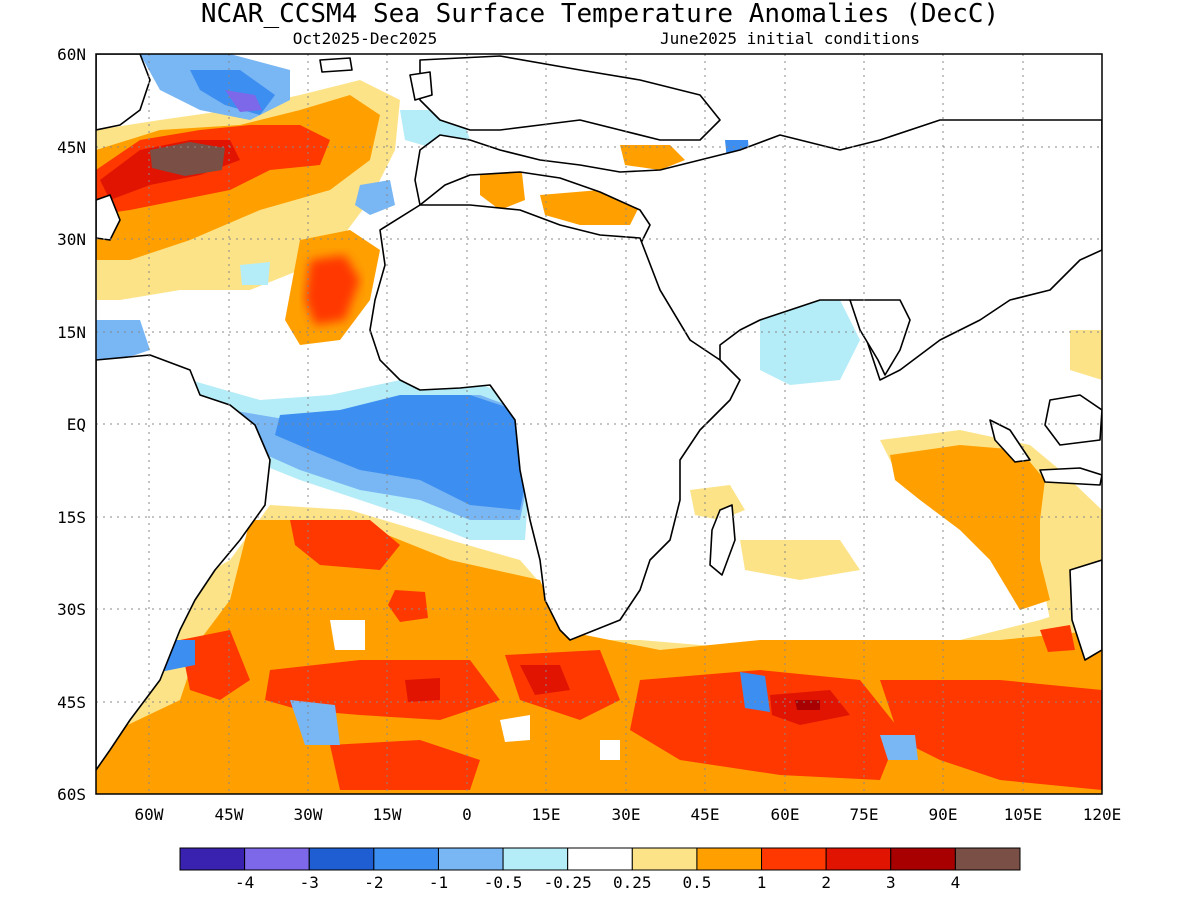 Image resolution: width=1200 pixels, height=900 pixels. Describe the element at coordinates (696, 882) in the screenshot. I see `colorbar-label: 0.5` at that location.